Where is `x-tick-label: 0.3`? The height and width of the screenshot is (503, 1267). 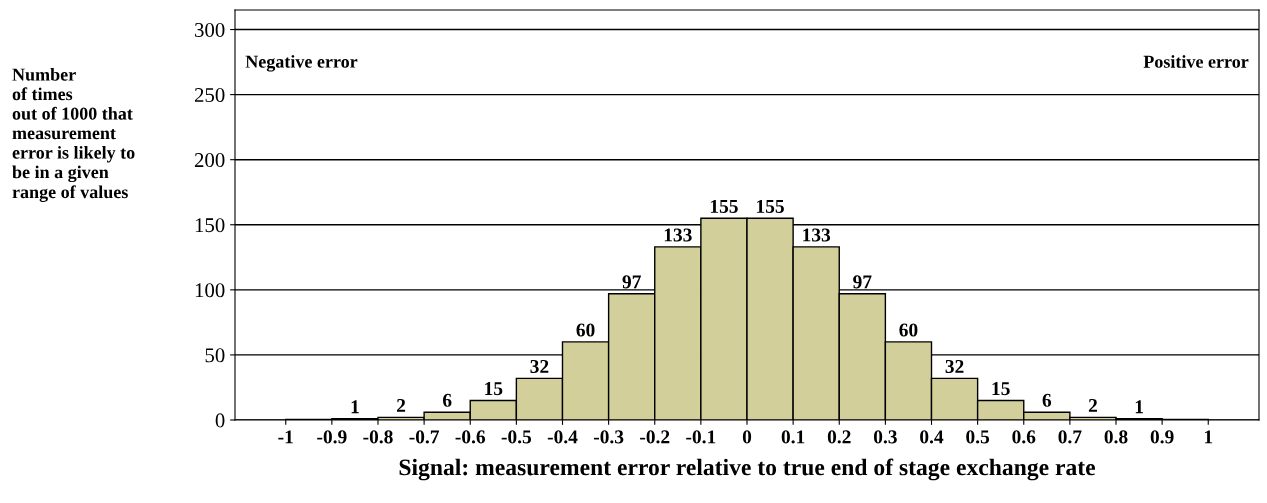 x-tick-label: 0.3 is located at coordinates (885, 437).